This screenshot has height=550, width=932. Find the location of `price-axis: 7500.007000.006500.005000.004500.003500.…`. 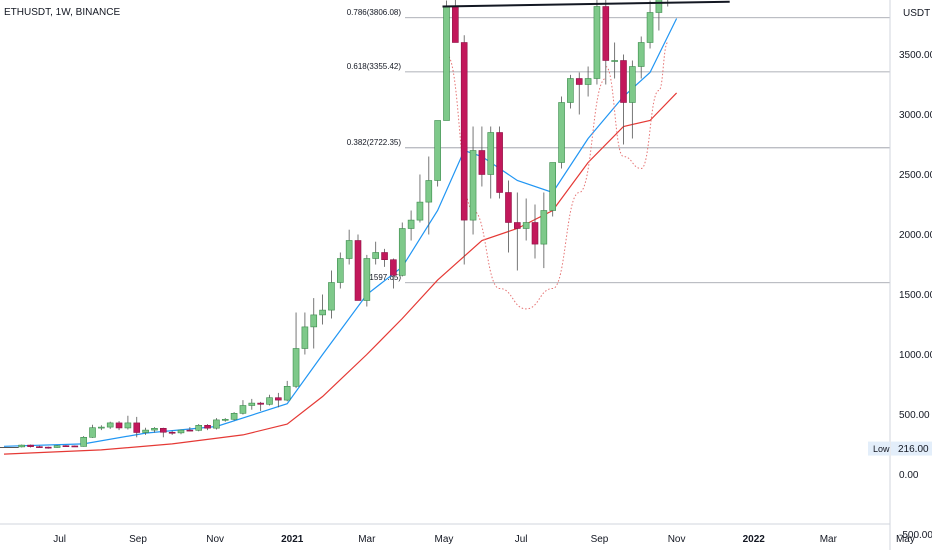

price-axis: 7500.007000.006500.005000.004500.003500.… is located at coordinates (915, 270).